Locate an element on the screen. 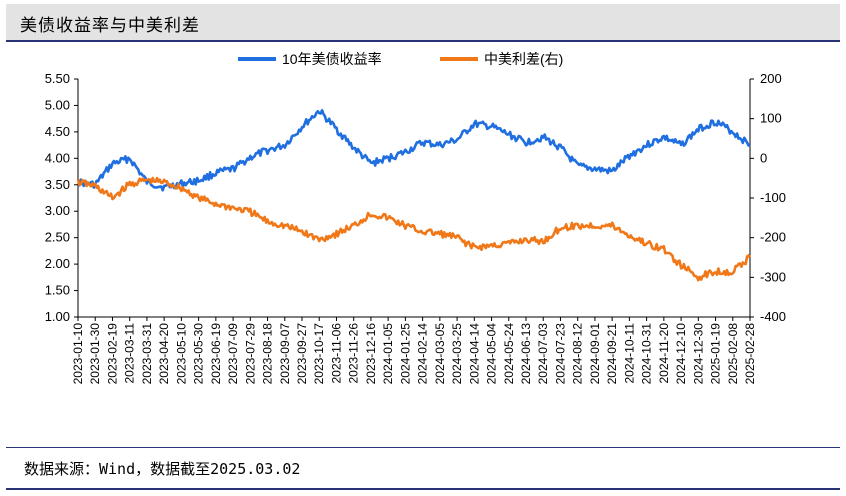 The height and width of the screenshot is (496, 846). left-tick-label: 5.00 is located at coordinates (57, 104).